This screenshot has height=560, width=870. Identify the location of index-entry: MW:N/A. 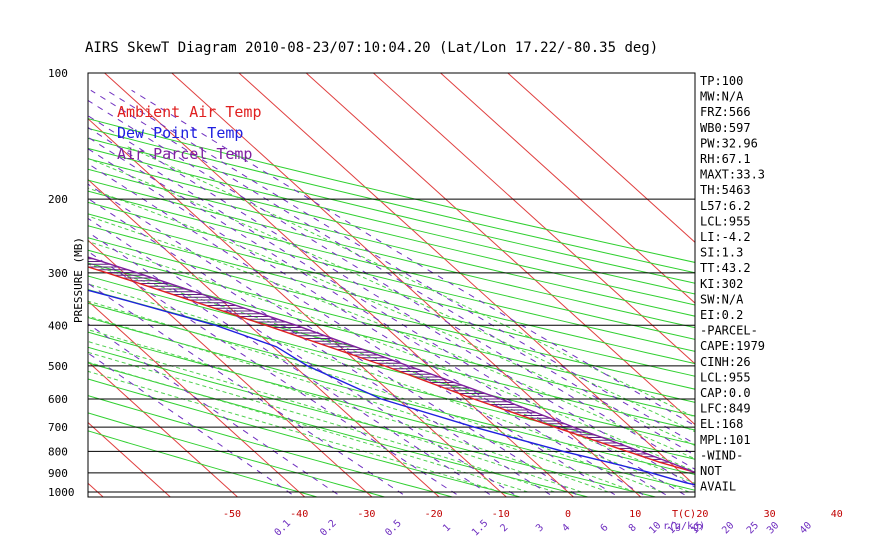
(722, 97).